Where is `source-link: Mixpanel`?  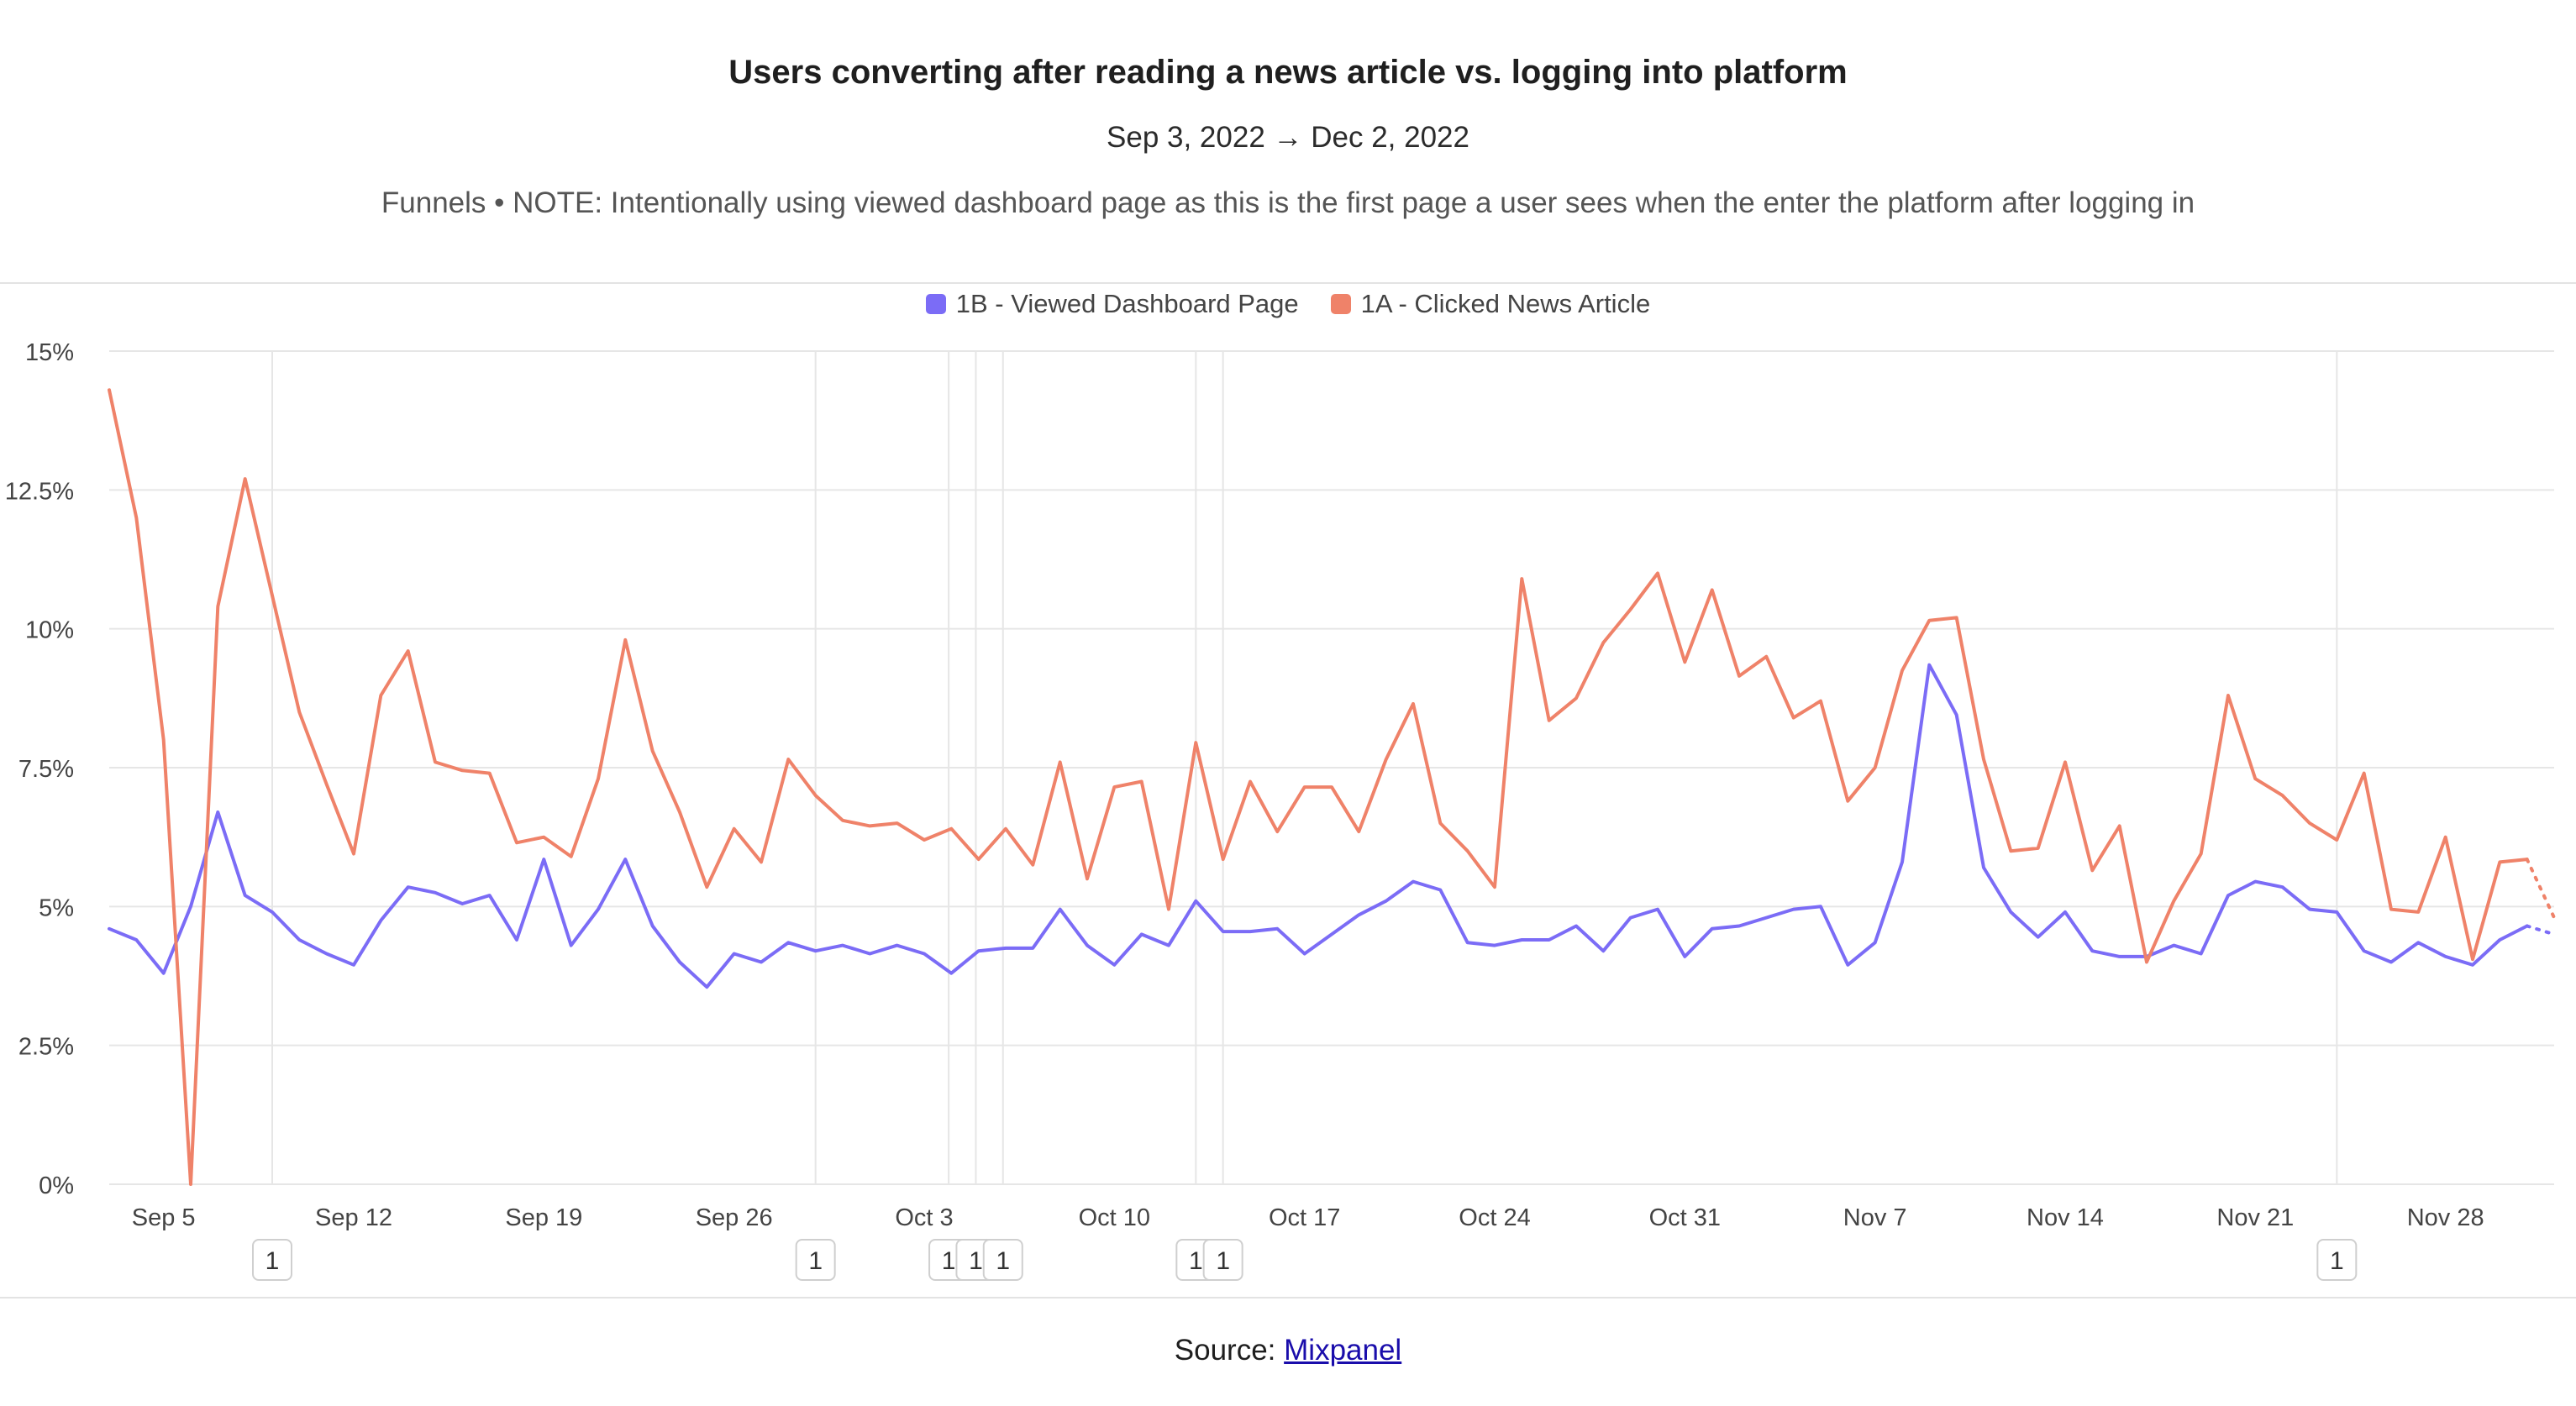
source-link: Mixpanel is located at coordinates (1343, 1350).